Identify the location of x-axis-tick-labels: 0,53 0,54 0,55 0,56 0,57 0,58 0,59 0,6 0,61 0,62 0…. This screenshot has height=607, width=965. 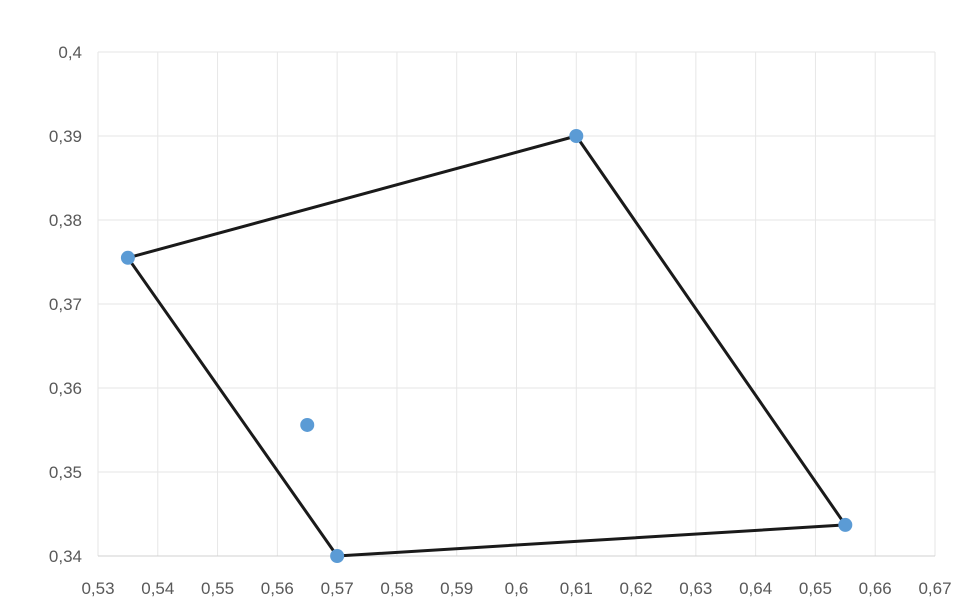
(516, 588).